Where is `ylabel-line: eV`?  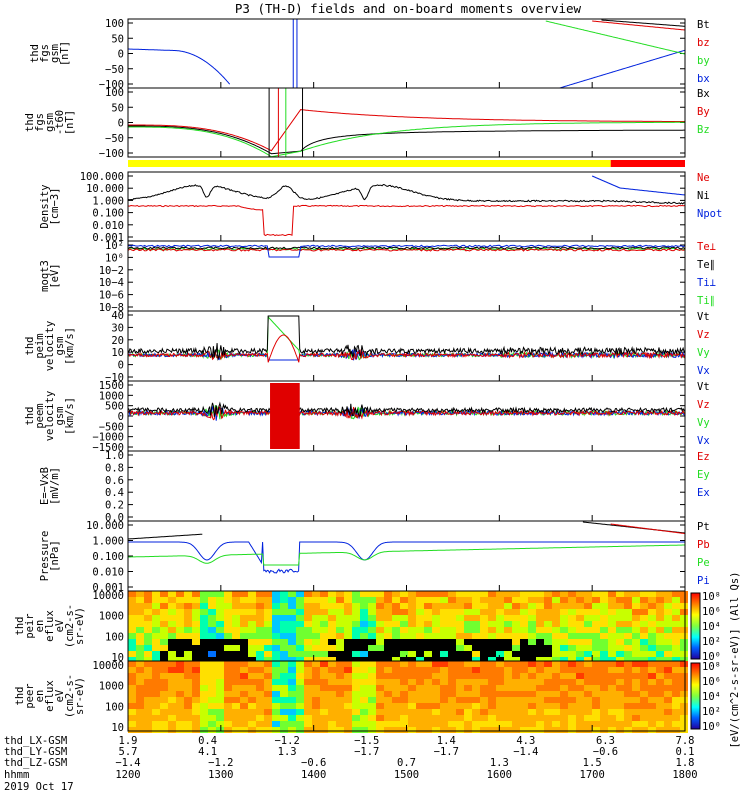
ylabel-line: eV is located at coordinates (60, 695).